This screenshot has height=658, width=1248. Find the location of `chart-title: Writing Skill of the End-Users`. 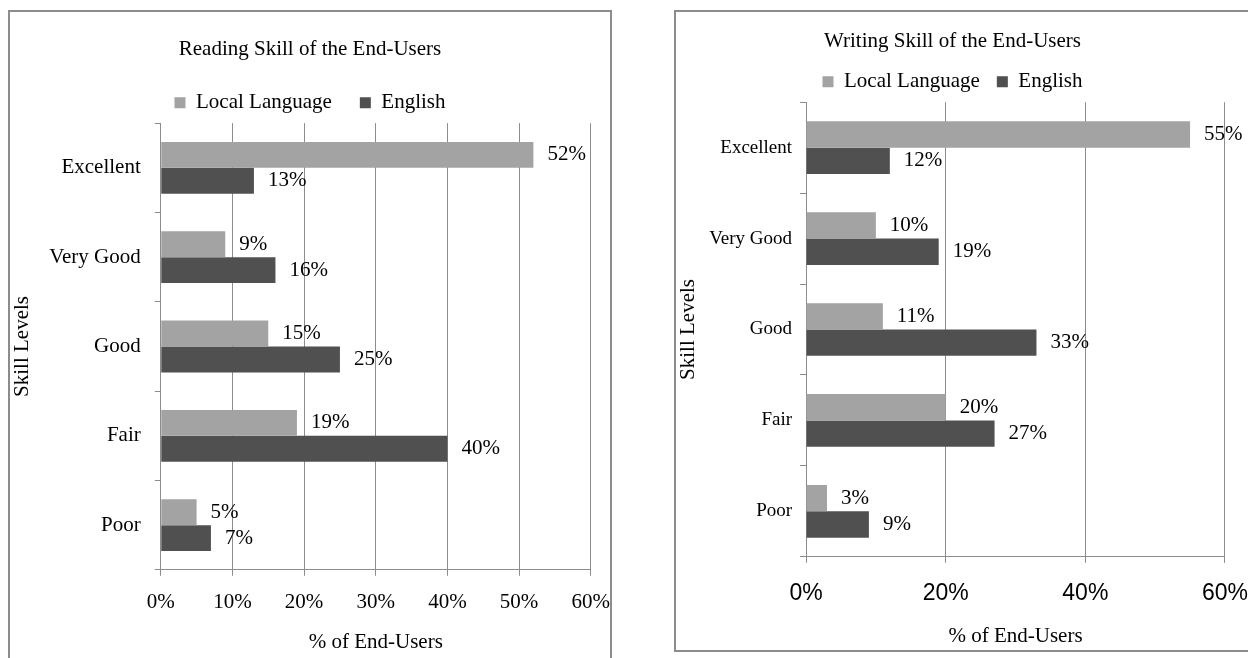

chart-title: Writing Skill of the End-Users is located at coordinates (952, 40).